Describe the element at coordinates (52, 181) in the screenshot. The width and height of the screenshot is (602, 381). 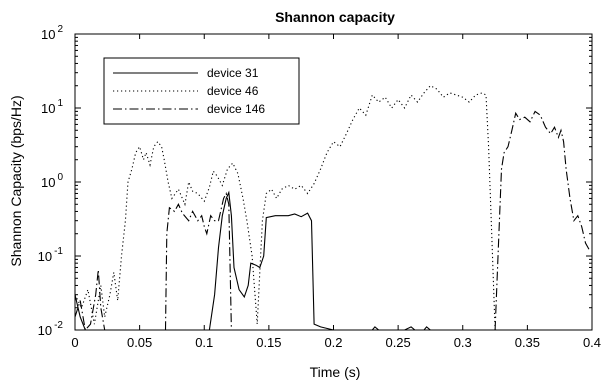
I see `y-tick-label: 10 0` at that location.